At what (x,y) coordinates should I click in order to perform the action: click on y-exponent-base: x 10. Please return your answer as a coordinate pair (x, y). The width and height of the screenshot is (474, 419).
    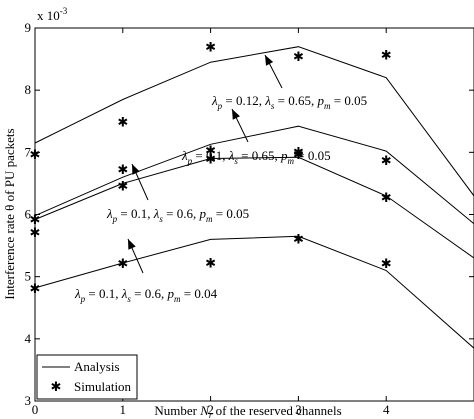
    Looking at the image, I should click on (48, 15).